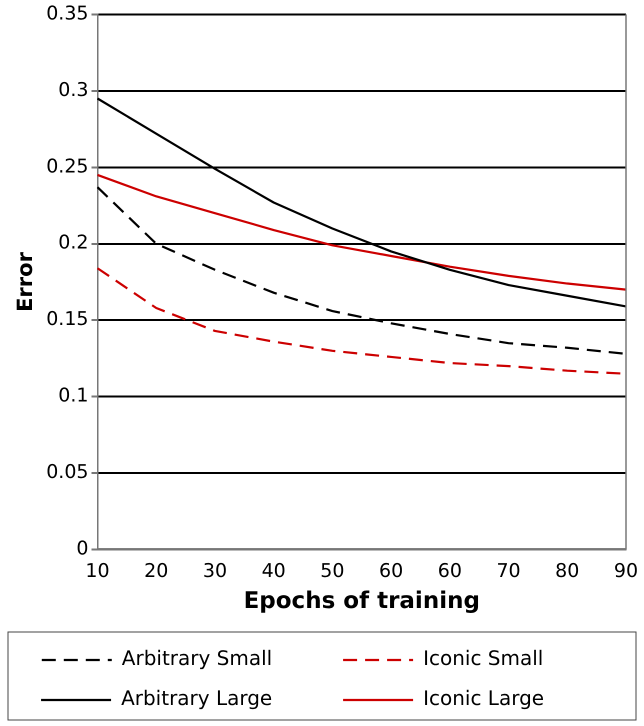 The image size is (644, 726). Describe the element at coordinates (508, 658) in the screenshot. I see `legend-label: Iconic Small` at that location.